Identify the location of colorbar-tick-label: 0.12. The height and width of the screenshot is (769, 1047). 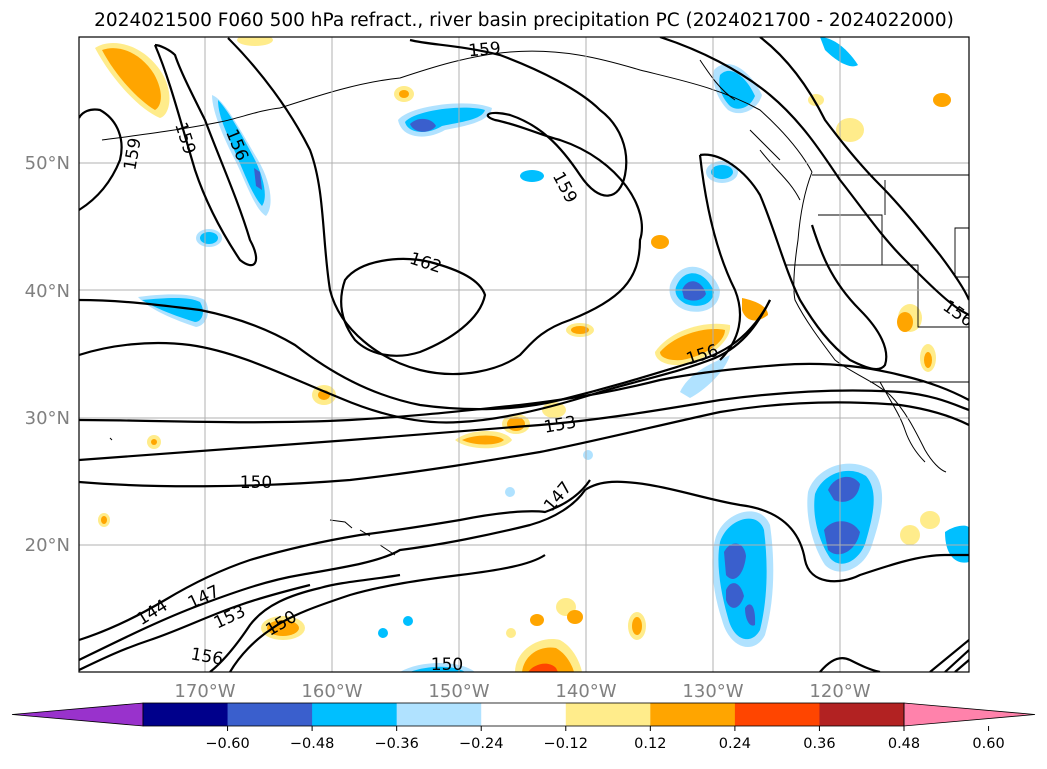
(650, 744).